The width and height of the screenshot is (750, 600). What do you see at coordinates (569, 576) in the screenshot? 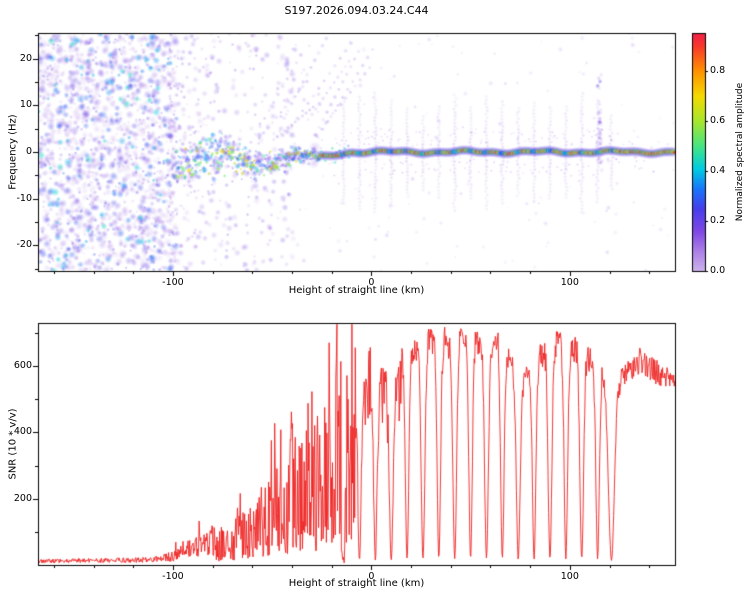
I see `bottom-x-tick-label: 100` at bounding box center [569, 576].